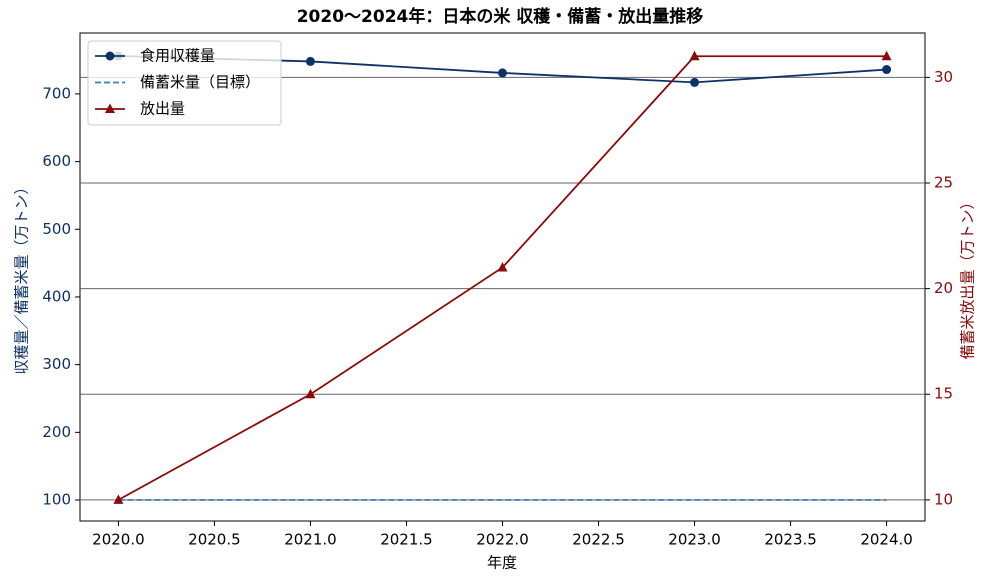 Image resolution: width=989 pixels, height=583 pixels. Describe the element at coordinates (500, 16) in the screenshot. I see `chart-title: 2020〜2024年：日本の米 収穫・備蓄・放出量推移` at that location.